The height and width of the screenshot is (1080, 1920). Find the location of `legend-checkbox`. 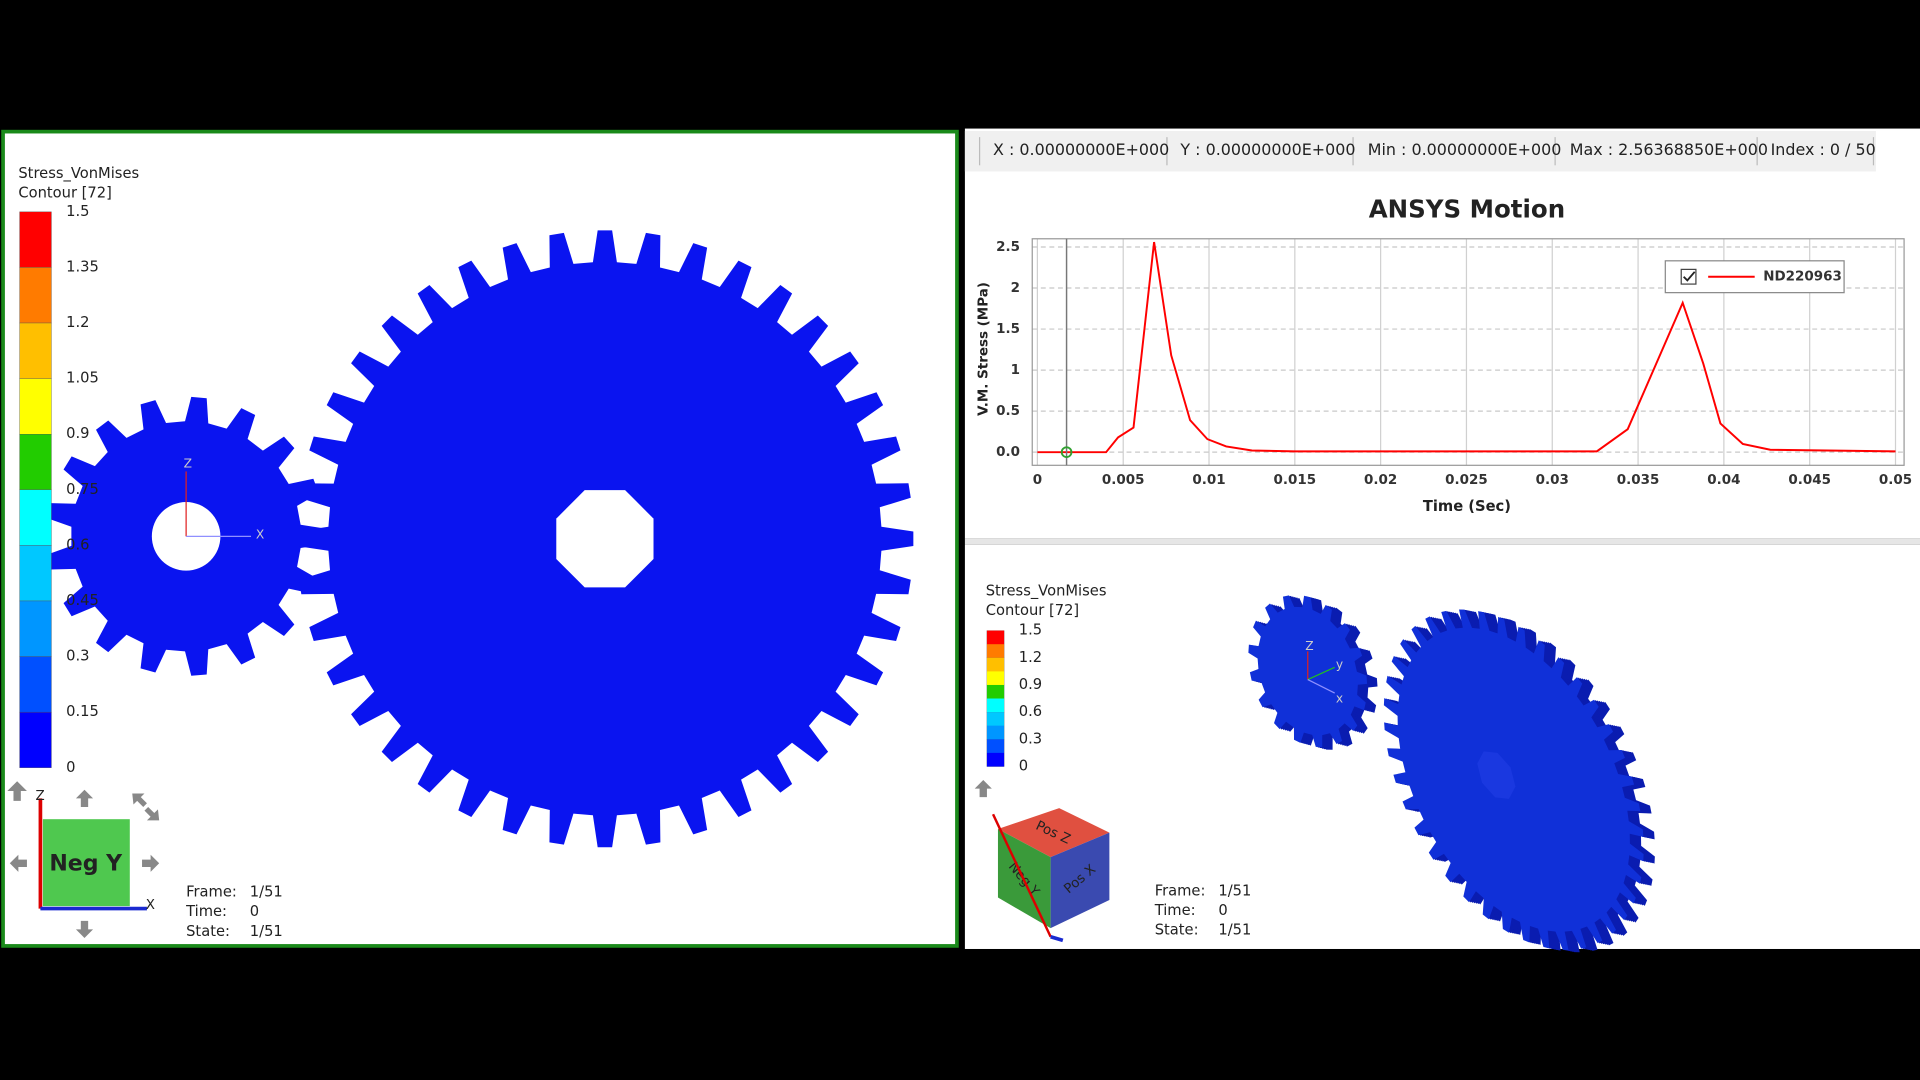

legend-checkbox is located at coordinates (1688, 276).